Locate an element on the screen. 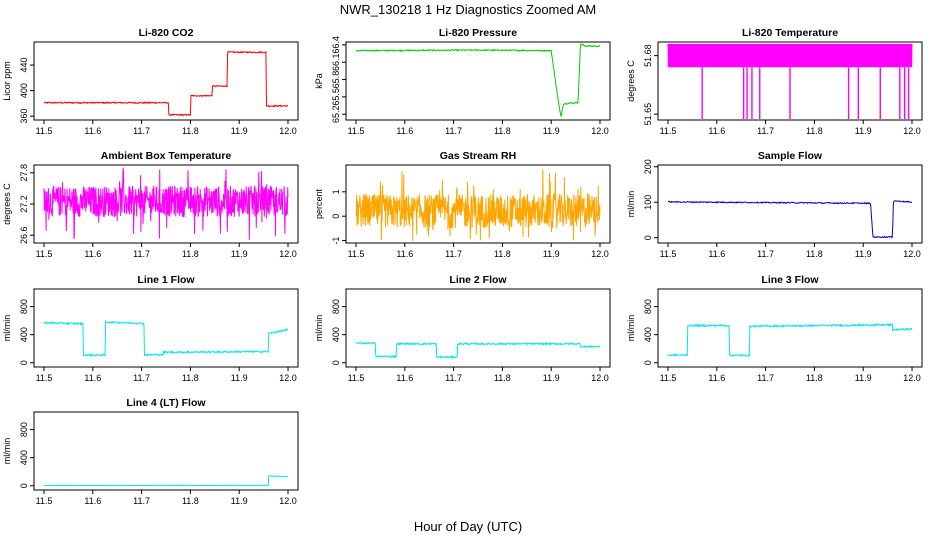 This screenshot has height=540, width=936. y-axis-label: Licor ppm is located at coordinates (7, 81).